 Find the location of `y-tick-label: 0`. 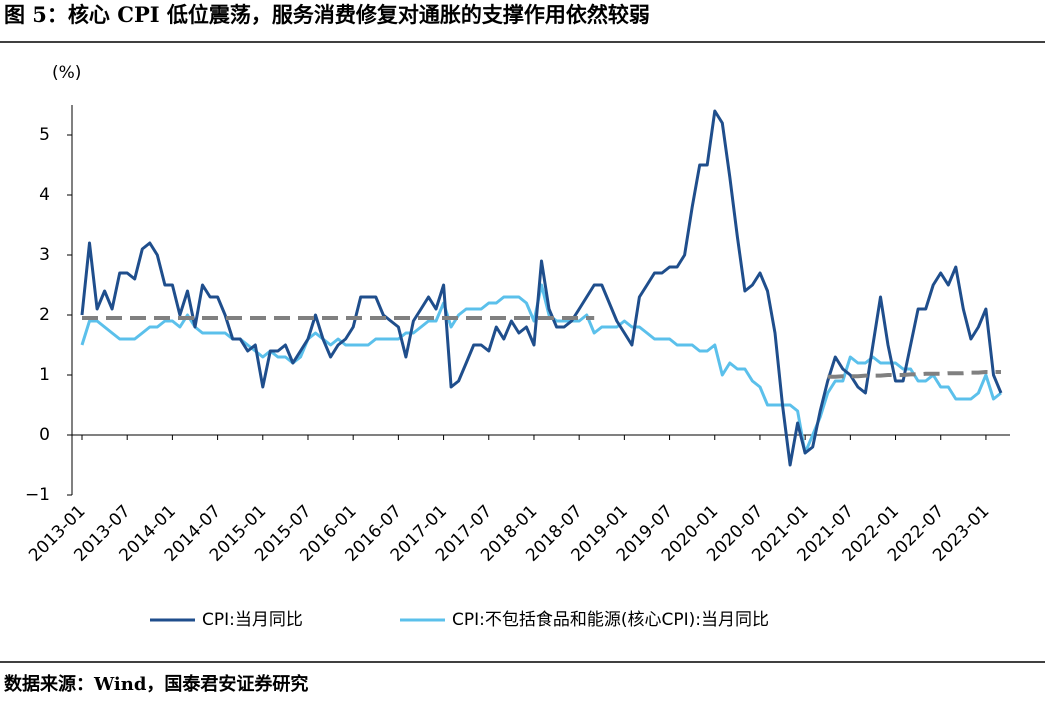

y-tick-label: 0 is located at coordinates (44, 435).